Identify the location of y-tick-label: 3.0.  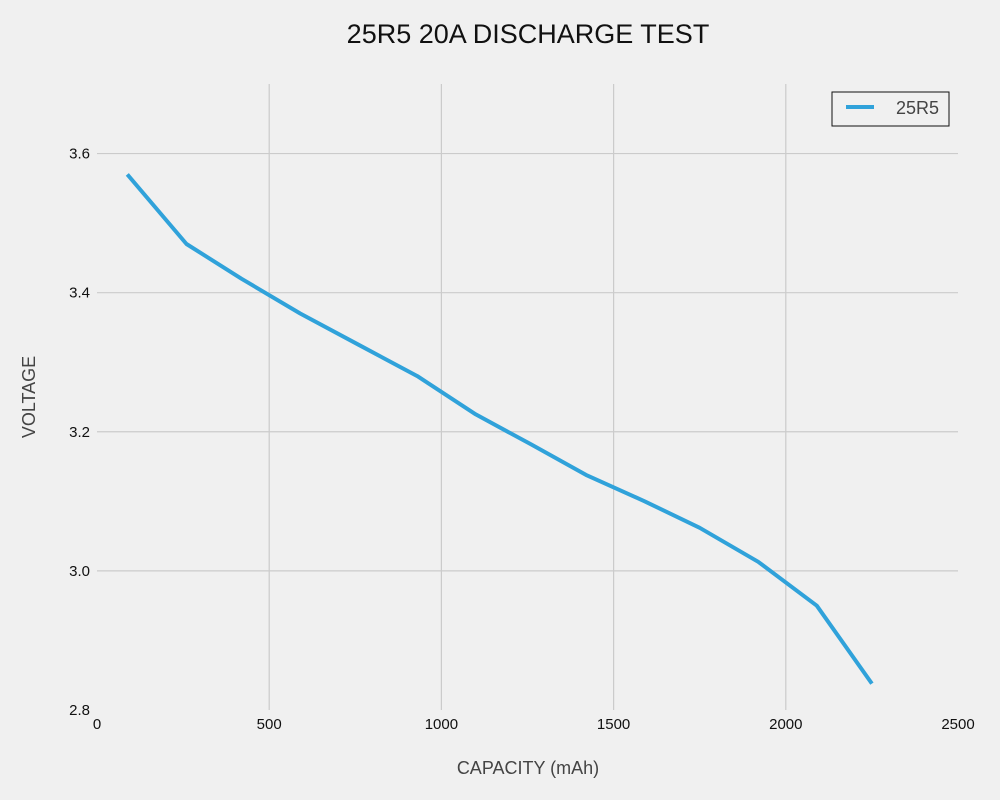
(79, 571).